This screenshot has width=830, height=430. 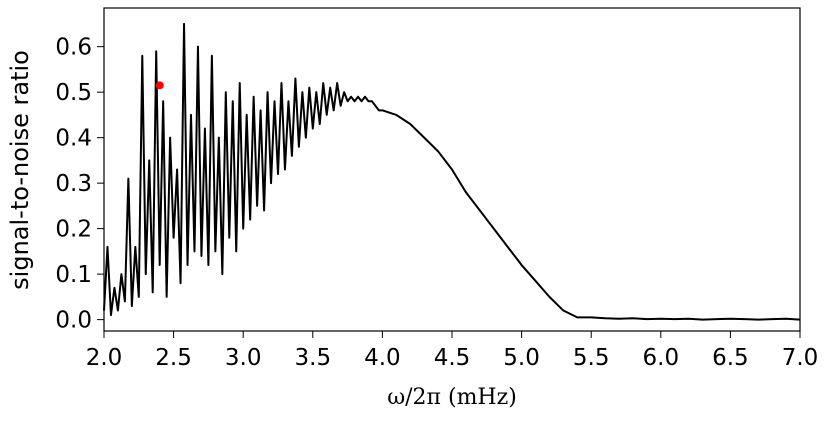 I want to click on x-tick-label: 4.0, so click(x=382, y=358).